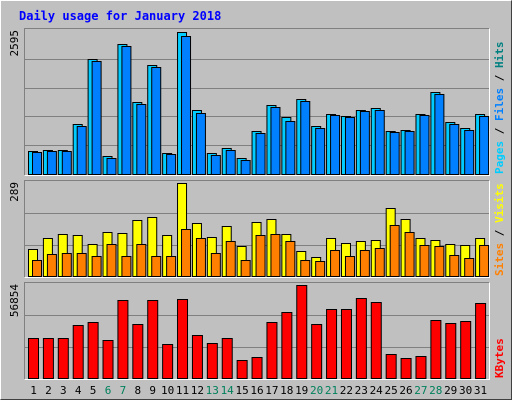 This screenshot has width=512, height=400. Describe the element at coordinates (499, 203) in the screenshot. I see `legend-visits: Visits` at that location.